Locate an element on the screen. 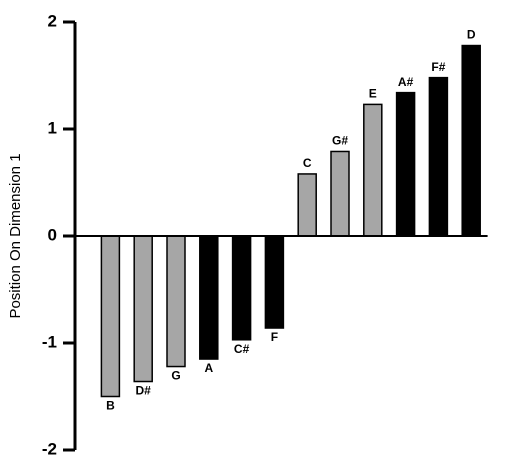  y-tick-label: 1 is located at coordinates (52, 127).